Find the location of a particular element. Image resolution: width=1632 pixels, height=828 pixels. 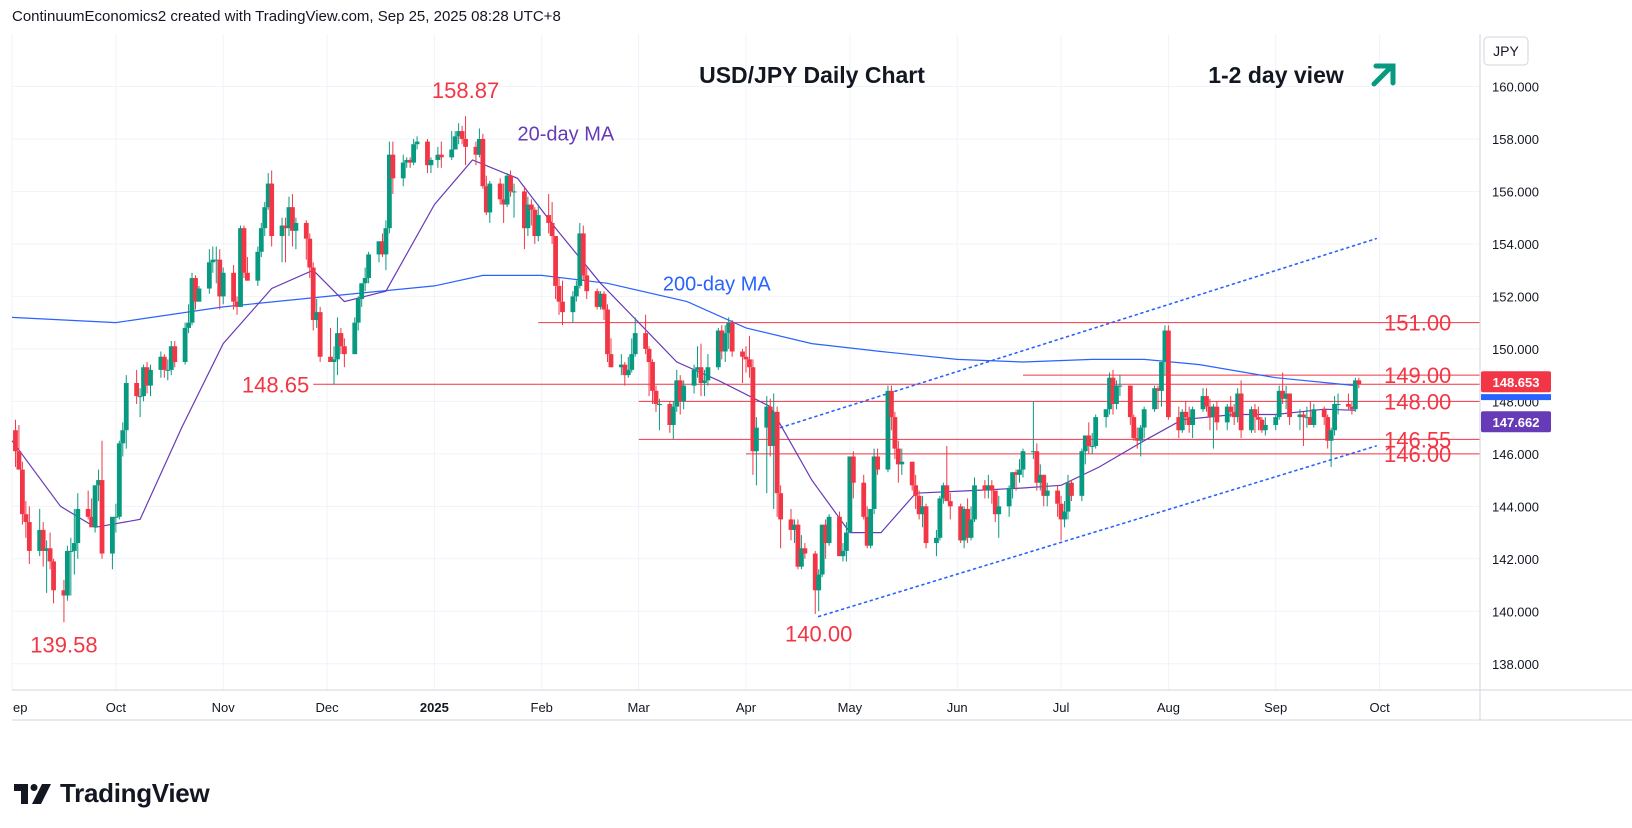

y-tick-label: 154.000 is located at coordinates (1515, 244).